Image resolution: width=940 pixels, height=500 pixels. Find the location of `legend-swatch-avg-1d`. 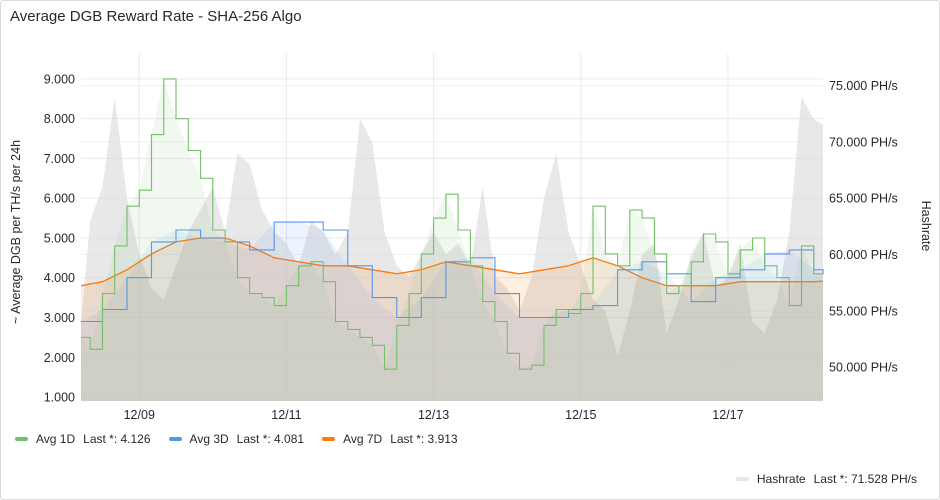

legend-swatch-avg-1d is located at coordinates (21, 439).